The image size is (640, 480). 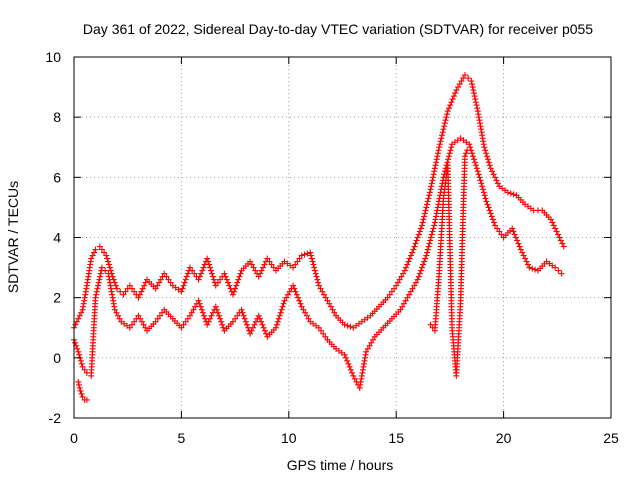 What do you see at coordinates (13, 237) in the screenshot?
I see `y-axis-label: SDTVAR / TECUs` at bounding box center [13, 237].